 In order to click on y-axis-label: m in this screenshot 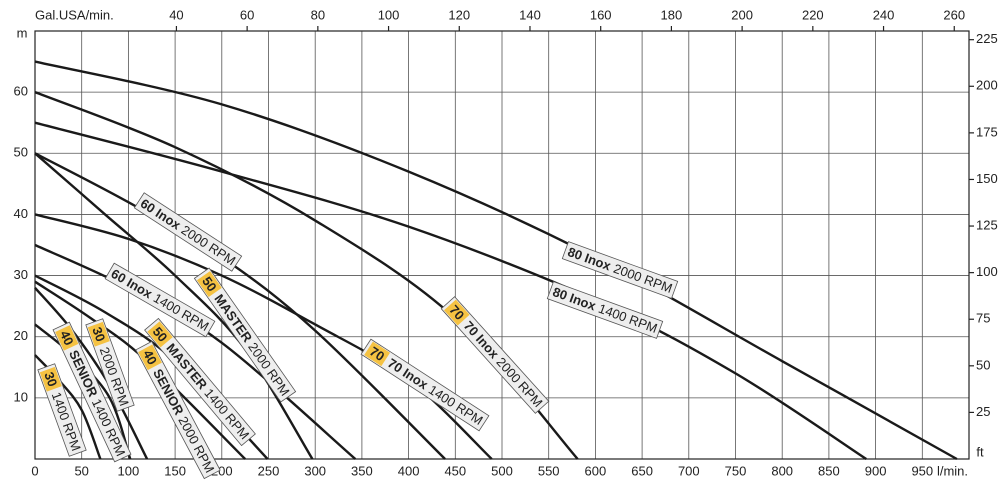, I will do `click(22, 32)`.